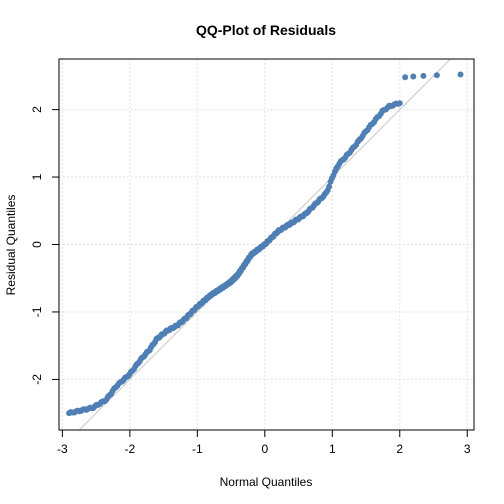  I want to click on x-tick-label: -1, so click(197, 449).